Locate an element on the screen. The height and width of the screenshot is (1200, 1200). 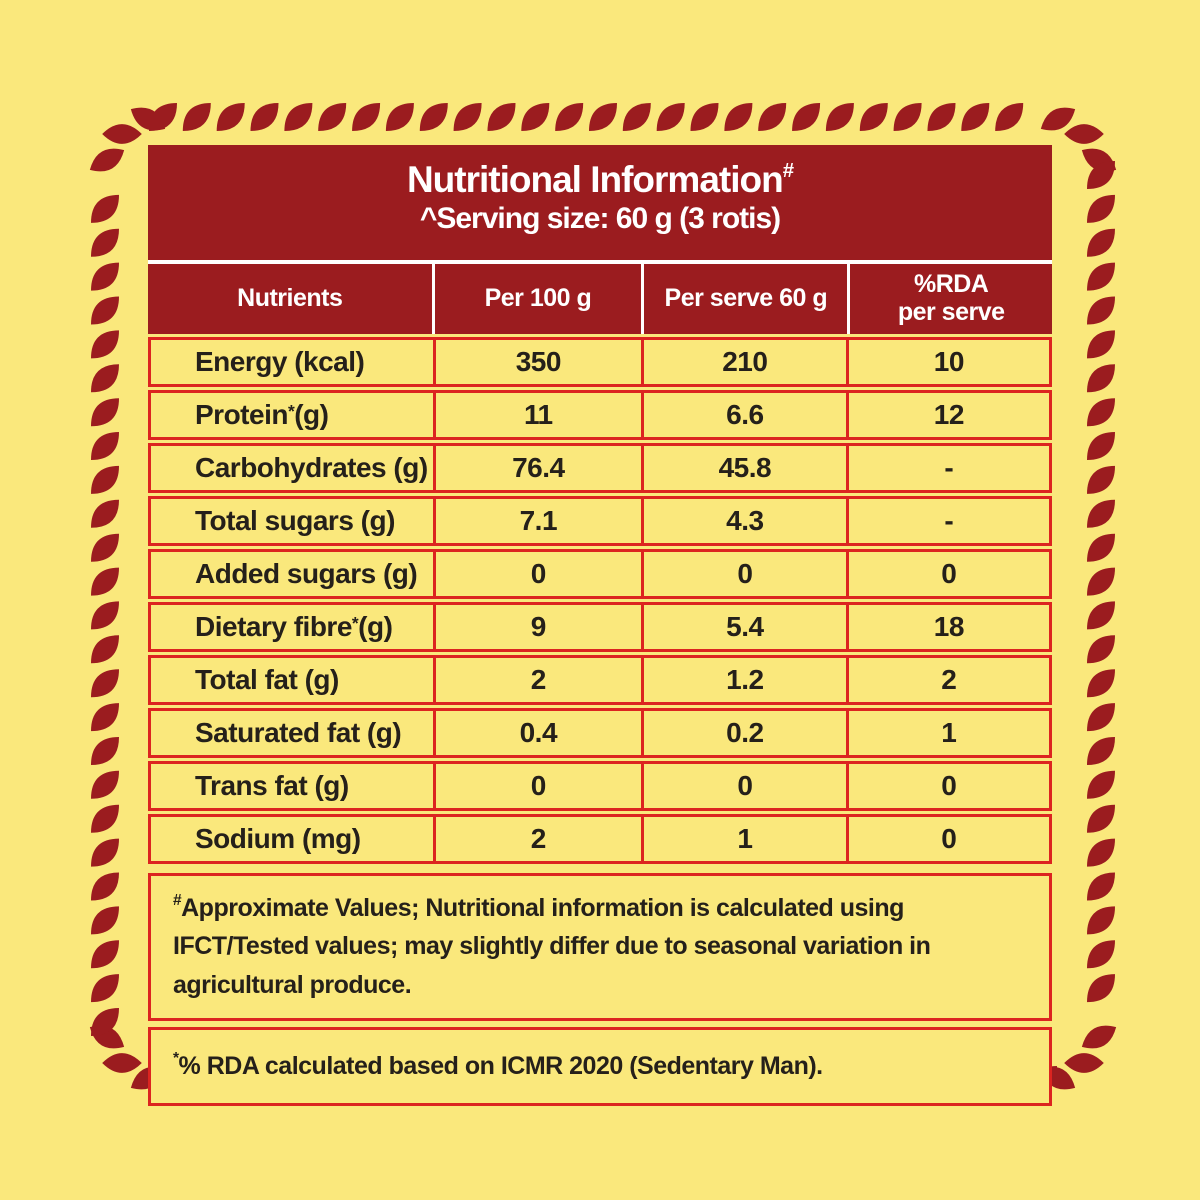
column-header-per100: Per 100 g is located at coordinates (540, 298).